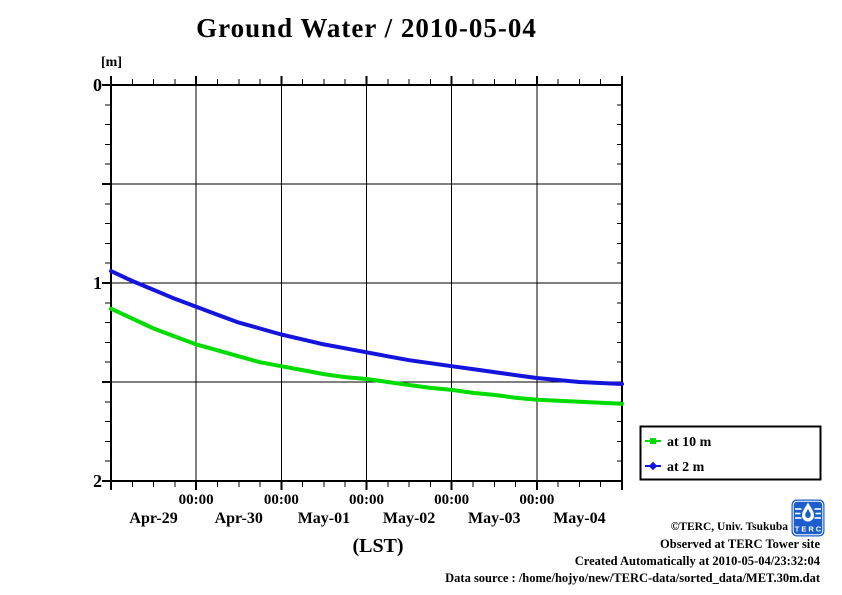 Image resolution: width=842 pixels, height=595 pixels. Describe the element at coordinates (378, 546) in the screenshot. I see `x-axis-label: (LST)` at that location.